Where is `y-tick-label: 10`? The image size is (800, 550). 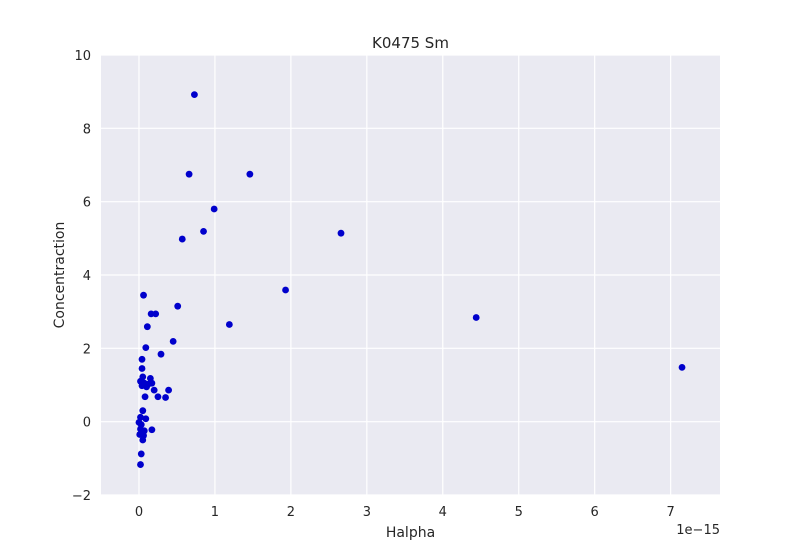
y-tick-label: 10 is located at coordinates (82, 56).